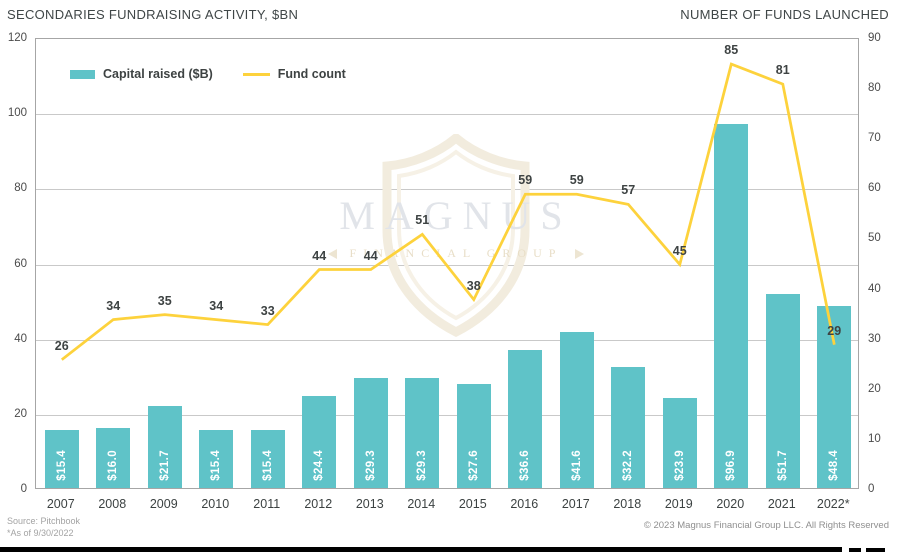  Describe the element at coordinates (731, 305) in the screenshot. I see `bar: $96.9` at that location.